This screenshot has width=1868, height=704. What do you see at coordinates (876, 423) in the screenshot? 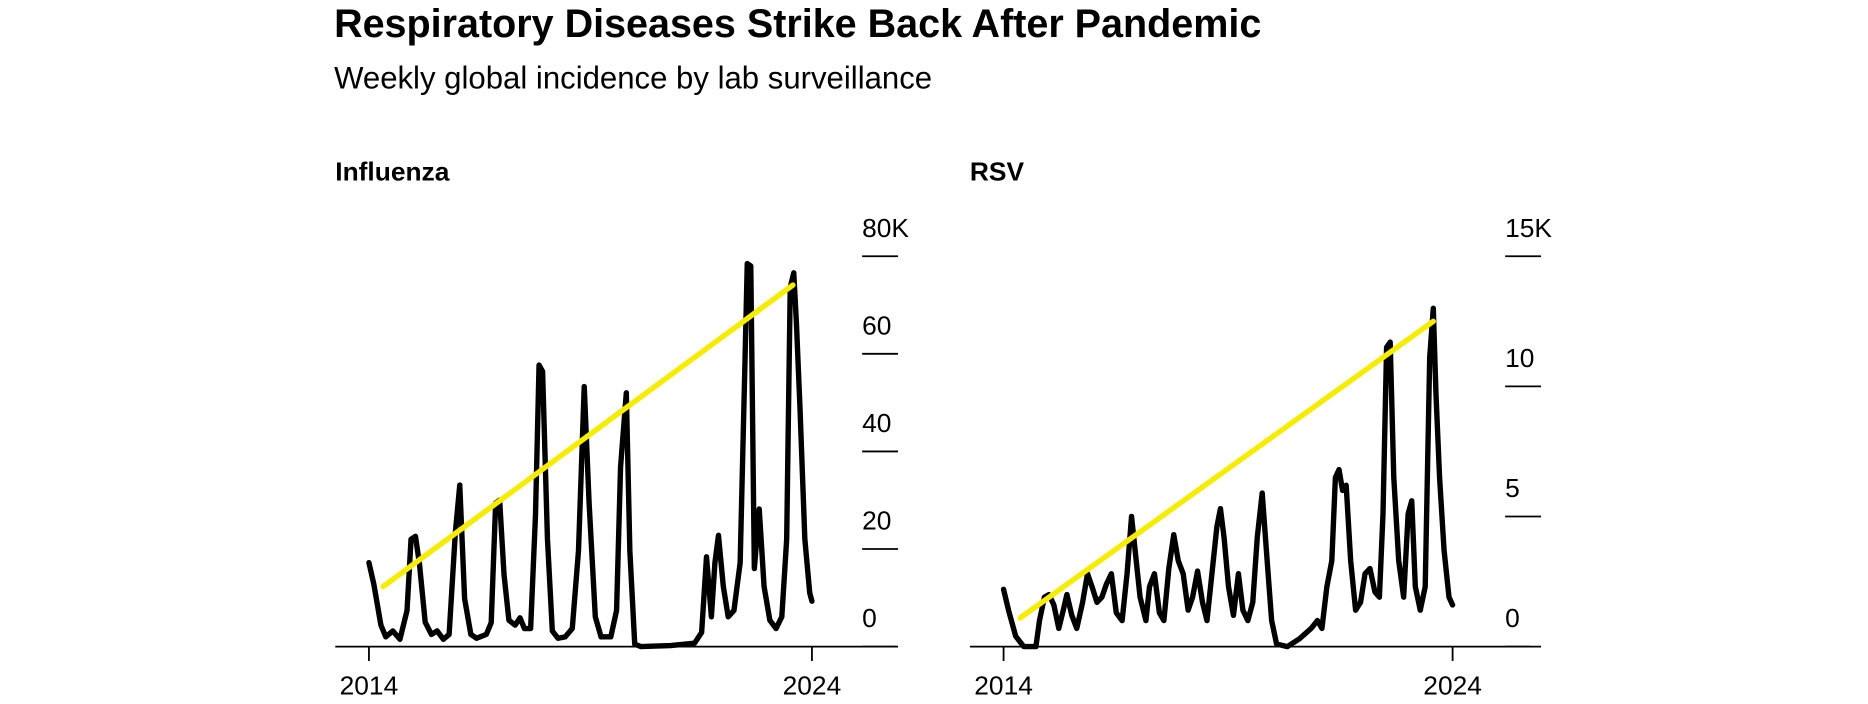
I see `y-tick-label: 40` at bounding box center [876, 423].